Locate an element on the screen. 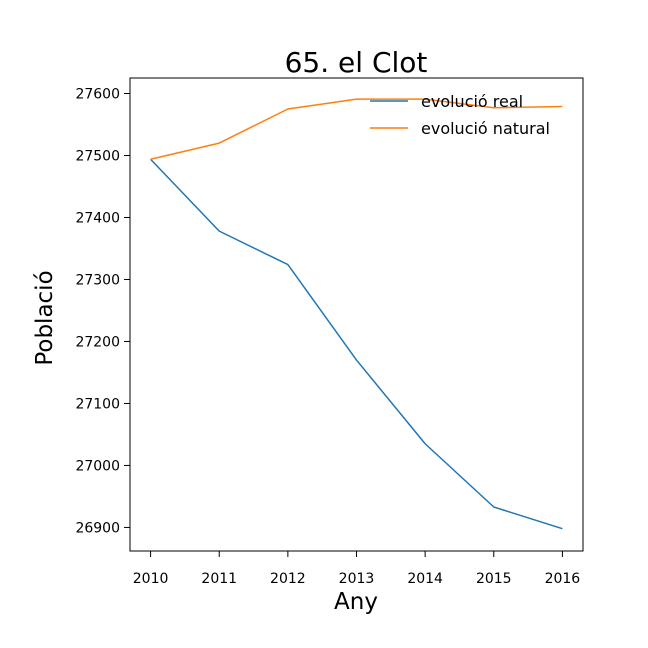 The height and width of the screenshot is (648, 648). y-tick-label: 27000 is located at coordinates (97, 466).